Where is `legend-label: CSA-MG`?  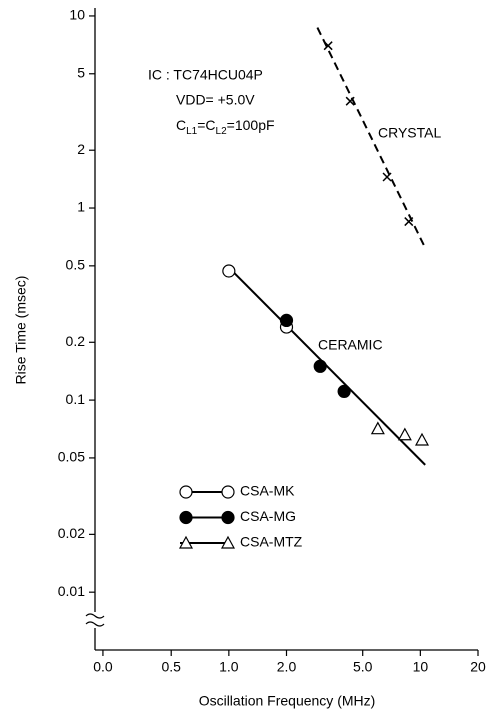
legend-label: CSA-MG is located at coordinates (268, 516).